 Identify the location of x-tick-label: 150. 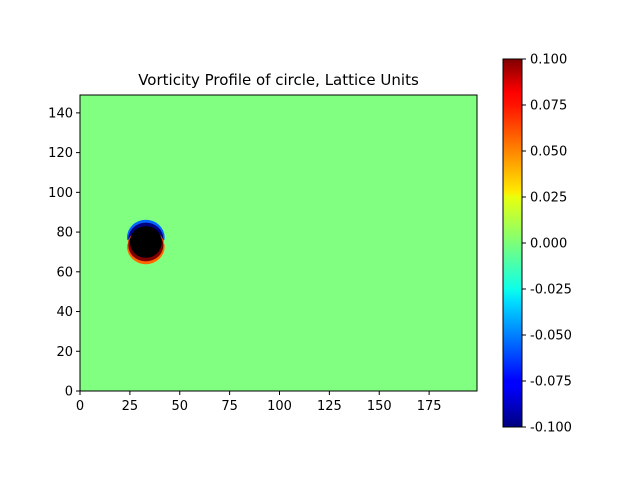
(379, 406).